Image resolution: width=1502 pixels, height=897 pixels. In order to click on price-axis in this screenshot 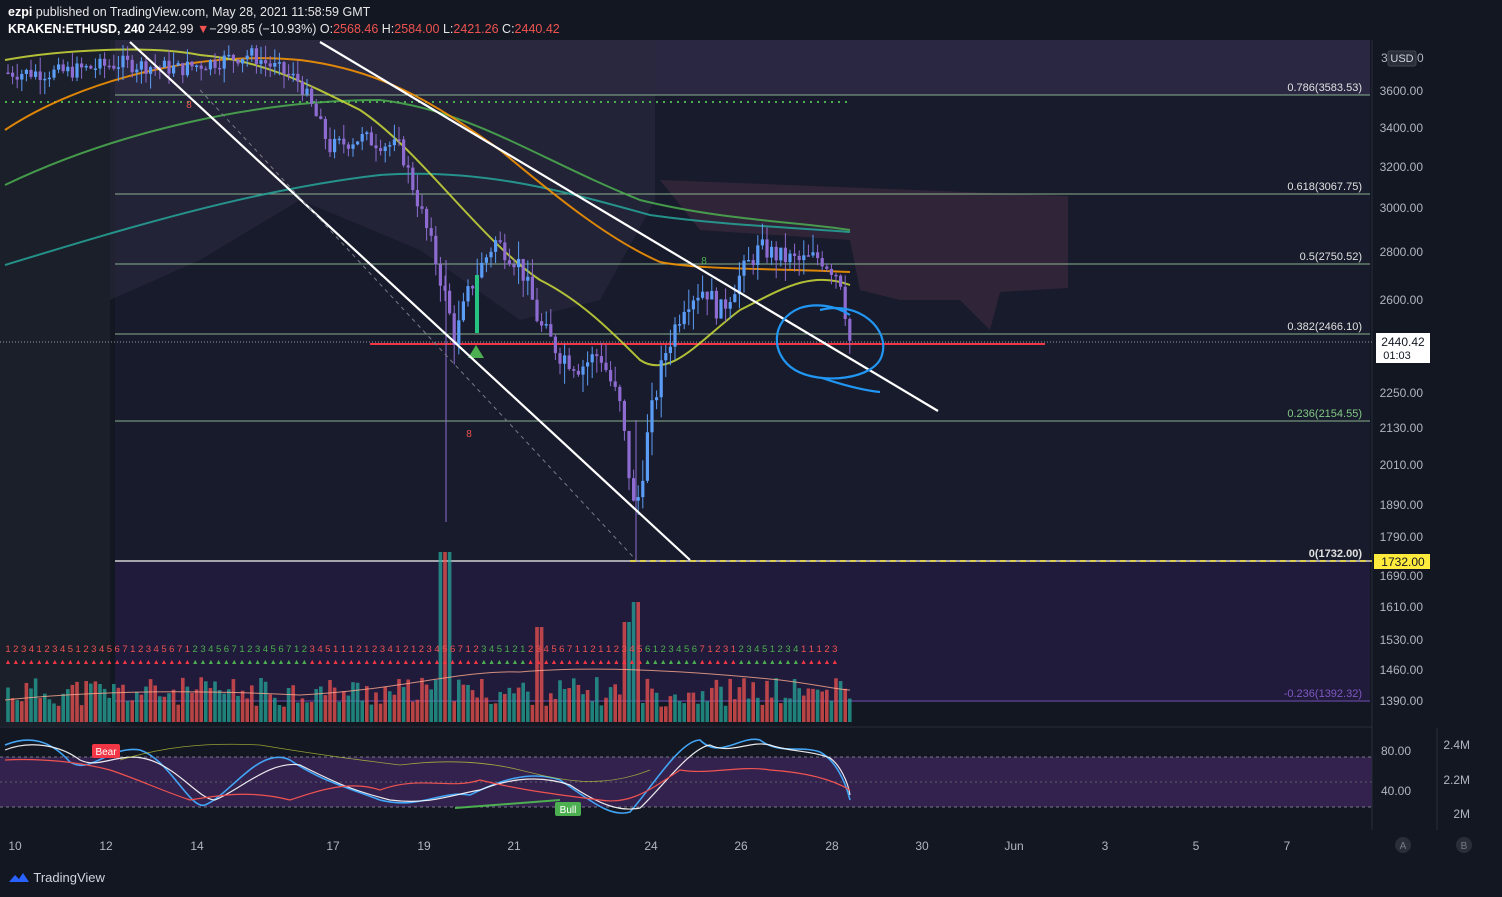, I will do `click(1437, 440)`.